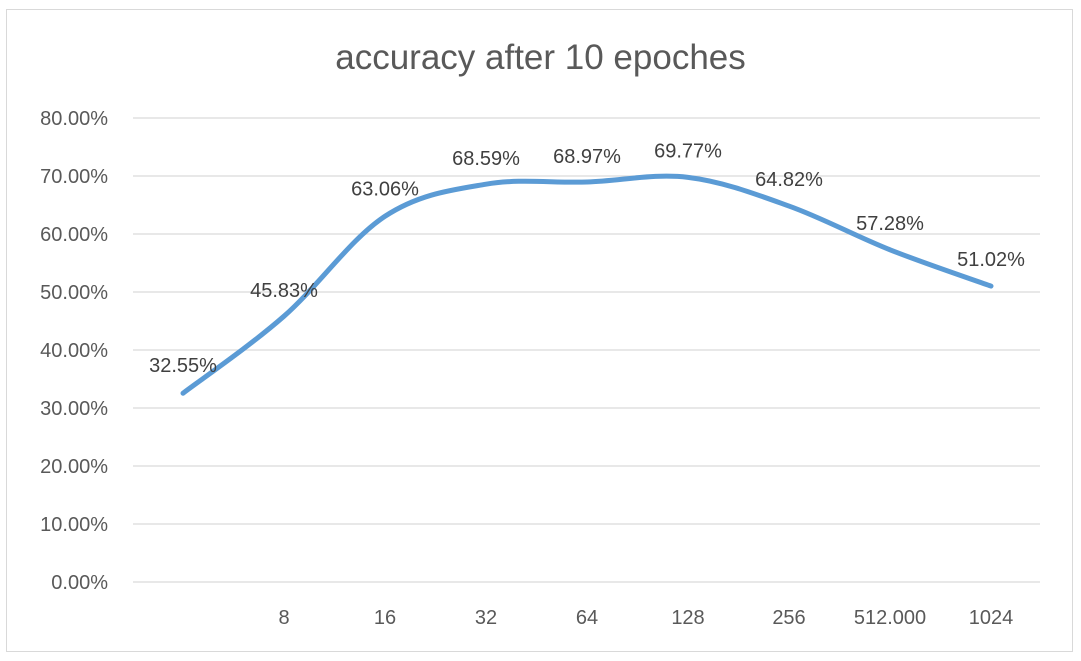 This screenshot has height=661, width=1081. Describe the element at coordinates (991, 260) in the screenshot. I see `data-label: 51.02%` at that location.